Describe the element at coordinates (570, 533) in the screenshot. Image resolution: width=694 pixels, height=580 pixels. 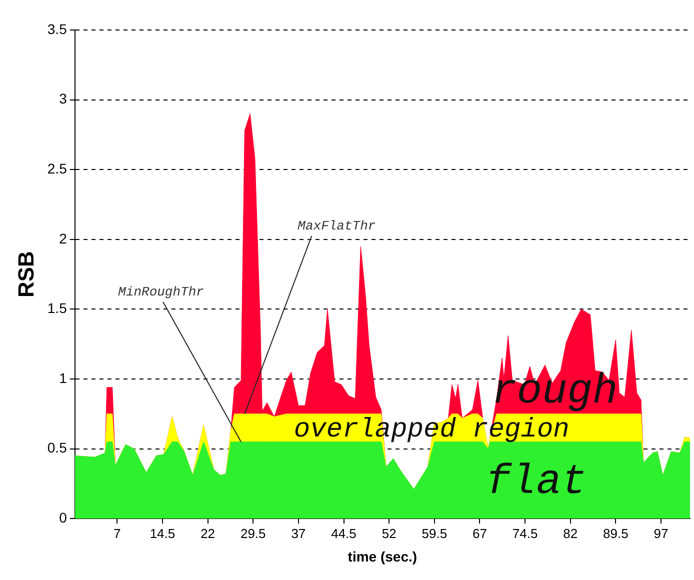
I see `x-tick-label: 82` at that location.